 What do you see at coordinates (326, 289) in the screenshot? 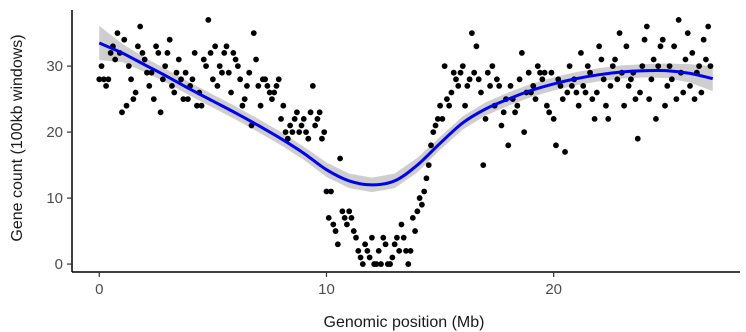
I see `x-tick-label: 10` at bounding box center [326, 289].